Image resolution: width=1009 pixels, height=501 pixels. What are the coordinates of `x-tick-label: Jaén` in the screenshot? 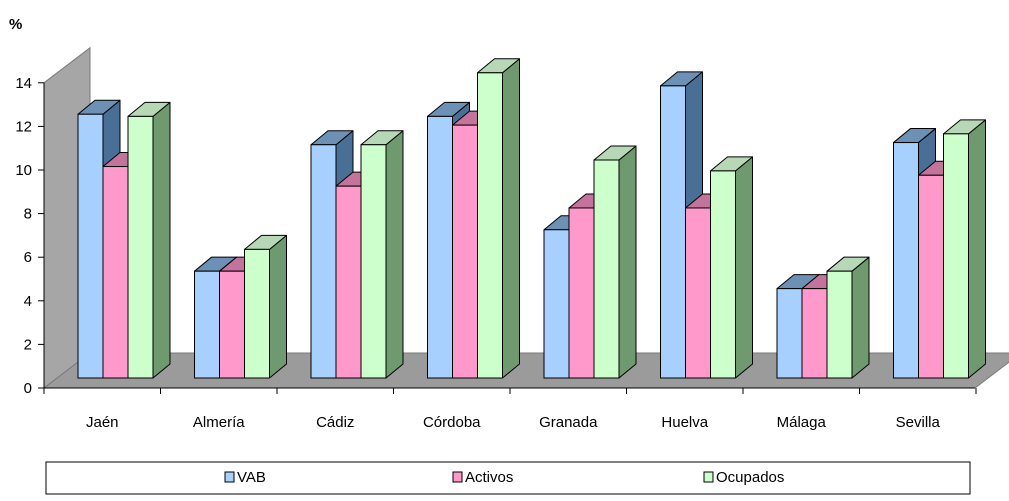 It's located at (102, 422).